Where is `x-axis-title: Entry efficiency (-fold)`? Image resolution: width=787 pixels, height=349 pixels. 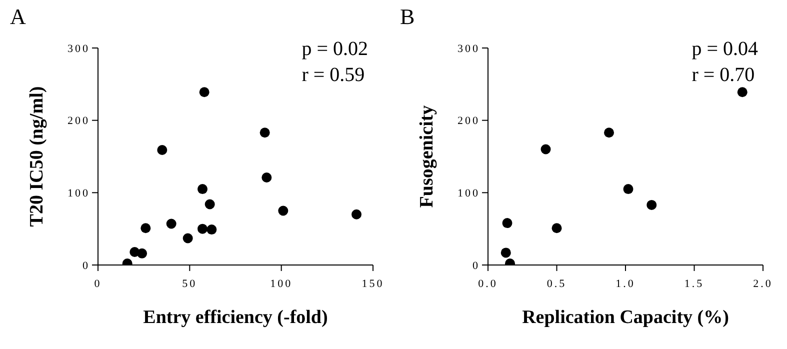
x-axis-title: Entry efficiency (-fold) is located at coordinates (235, 317).